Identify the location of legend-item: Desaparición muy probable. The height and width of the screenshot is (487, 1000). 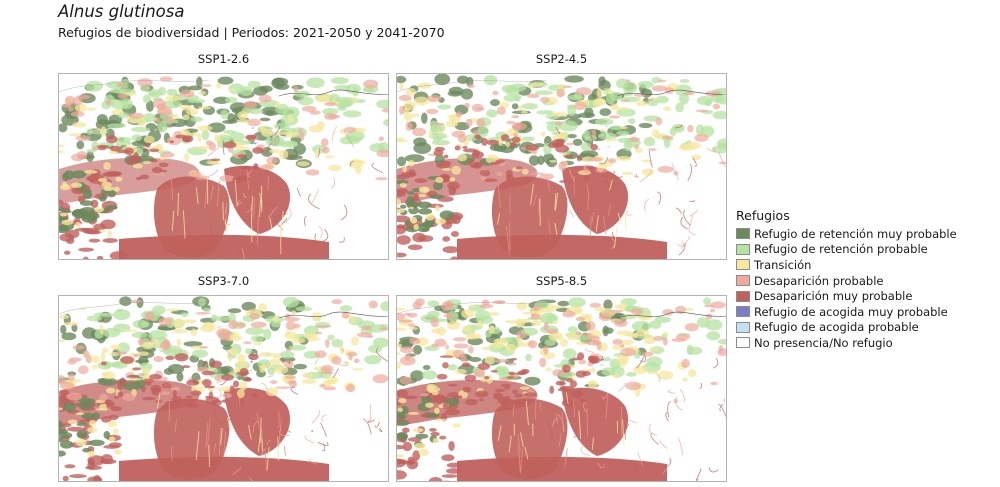
(846, 296).